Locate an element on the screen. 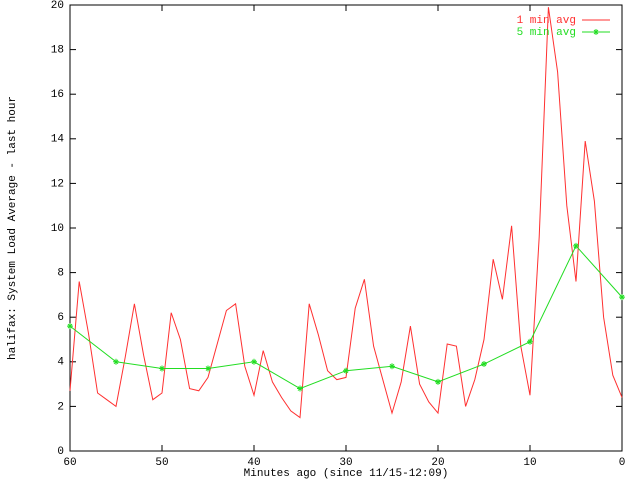 This screenshot has width=640, height=480. x-tick-label: 50 is located at coordinates (161, 463).